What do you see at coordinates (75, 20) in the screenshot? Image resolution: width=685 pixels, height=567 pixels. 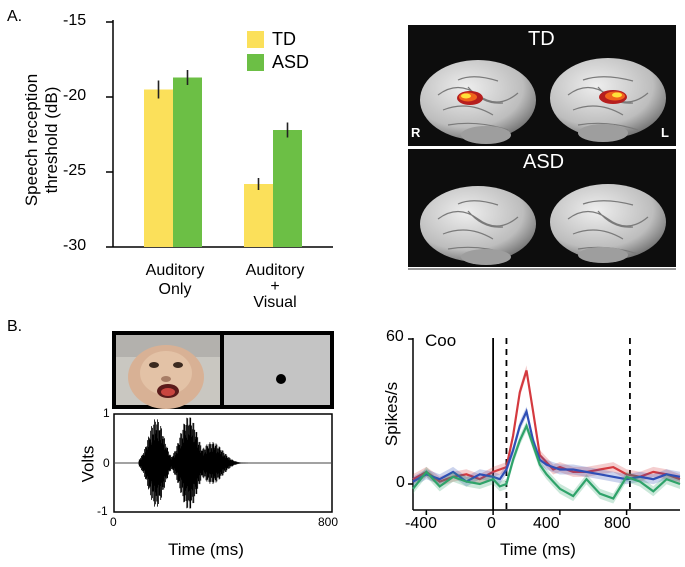 I see `bar-ytick-label: -15` at bounding box center [75, 20].